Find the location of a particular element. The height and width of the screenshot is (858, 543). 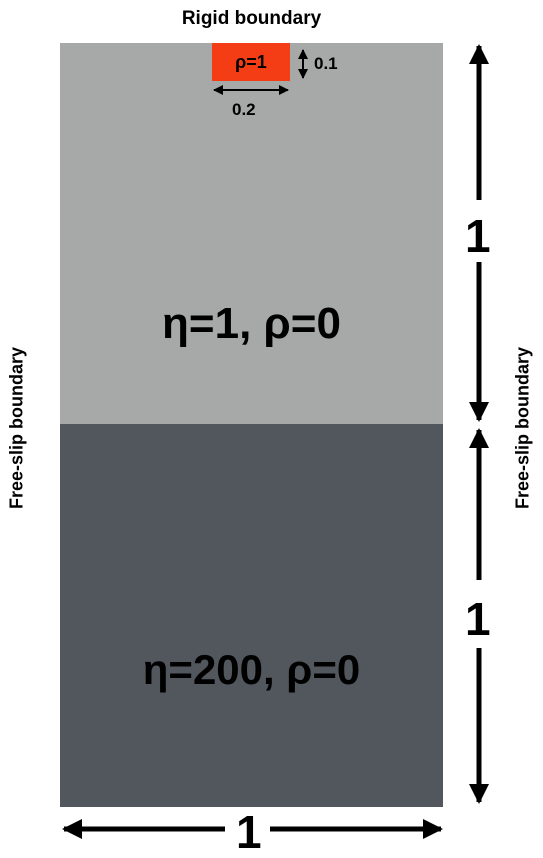

upper-height-label: 1 is located at coordinates (478, 236).